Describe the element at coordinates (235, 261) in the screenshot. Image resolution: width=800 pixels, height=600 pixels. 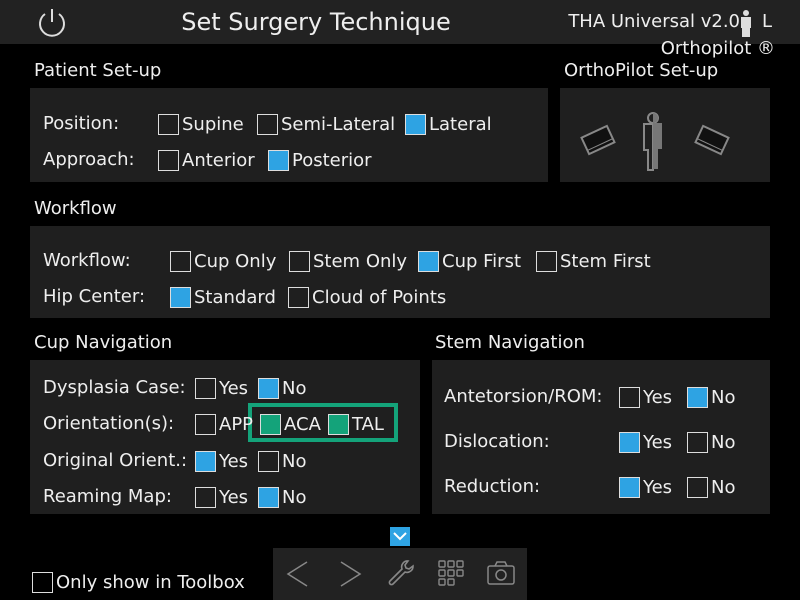
I see `checkbox-label: Cup Only` at that location.